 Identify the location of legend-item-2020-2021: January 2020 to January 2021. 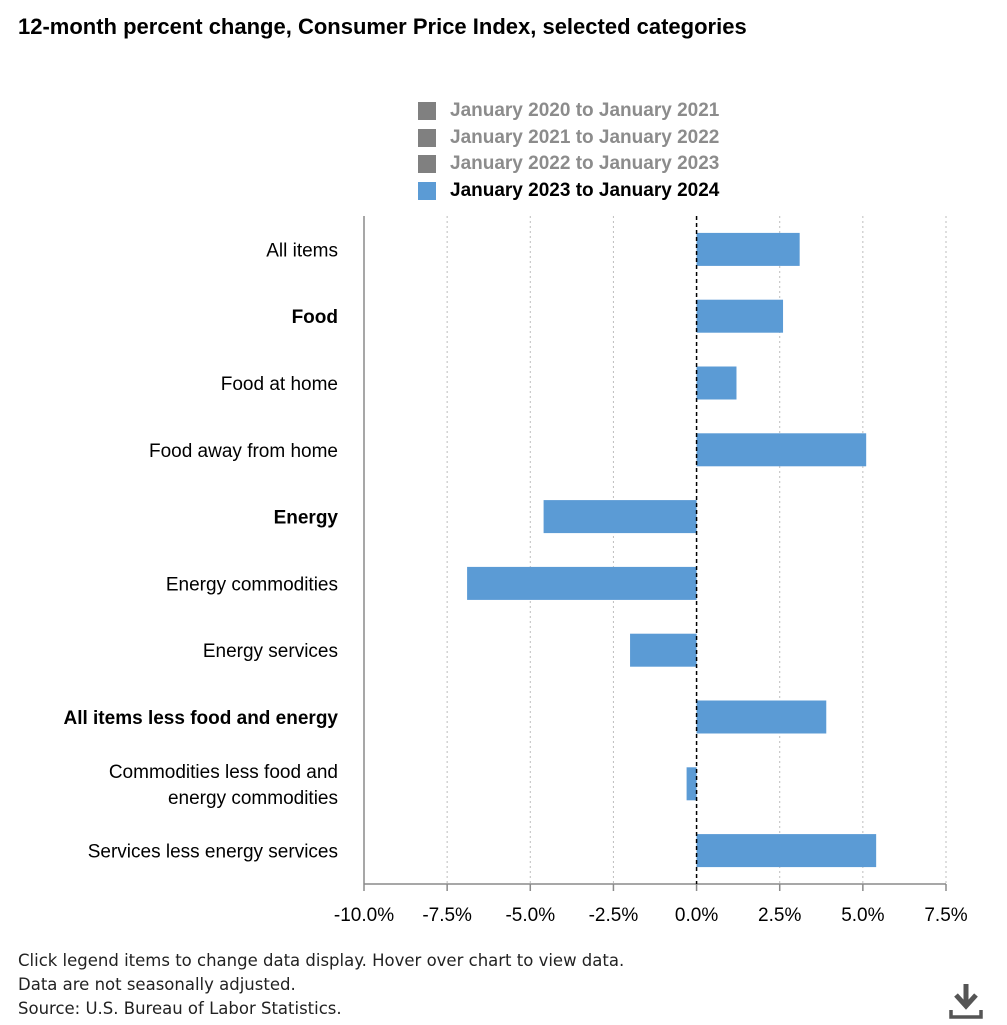
(568, 111).